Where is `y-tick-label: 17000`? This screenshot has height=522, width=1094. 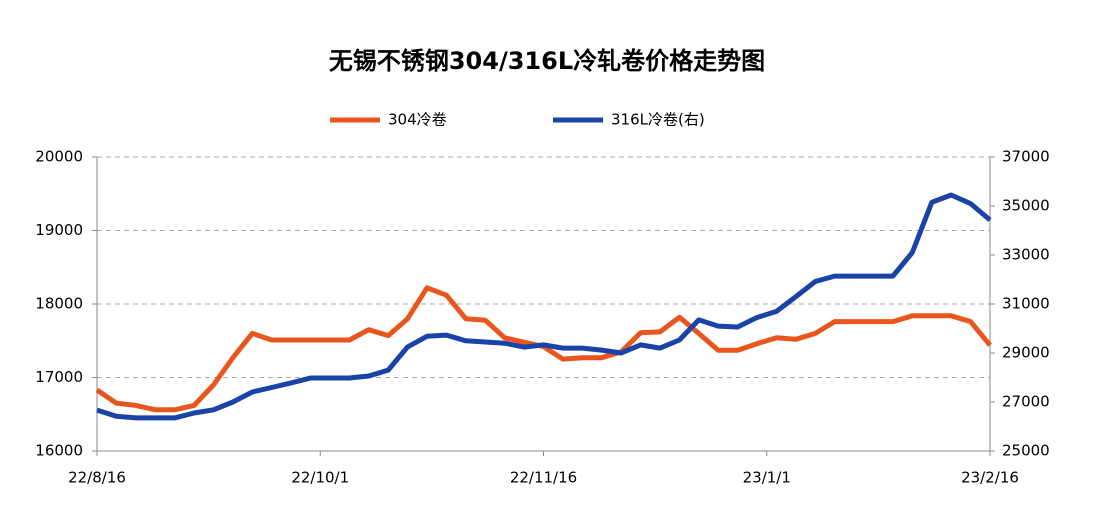 y-tick-label: 17000 is located at coordinates (59, 377).